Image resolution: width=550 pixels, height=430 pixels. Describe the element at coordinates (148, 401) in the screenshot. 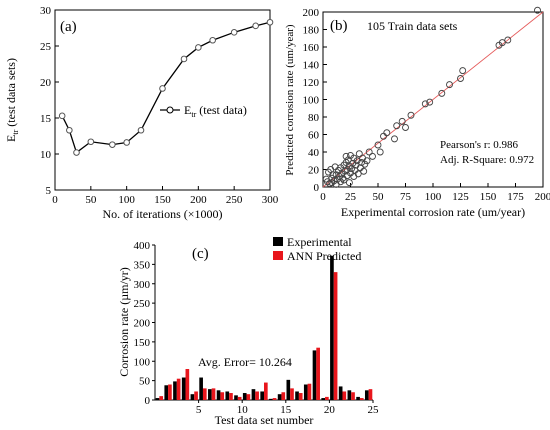

I see `y-tick-label: 0` at that location.